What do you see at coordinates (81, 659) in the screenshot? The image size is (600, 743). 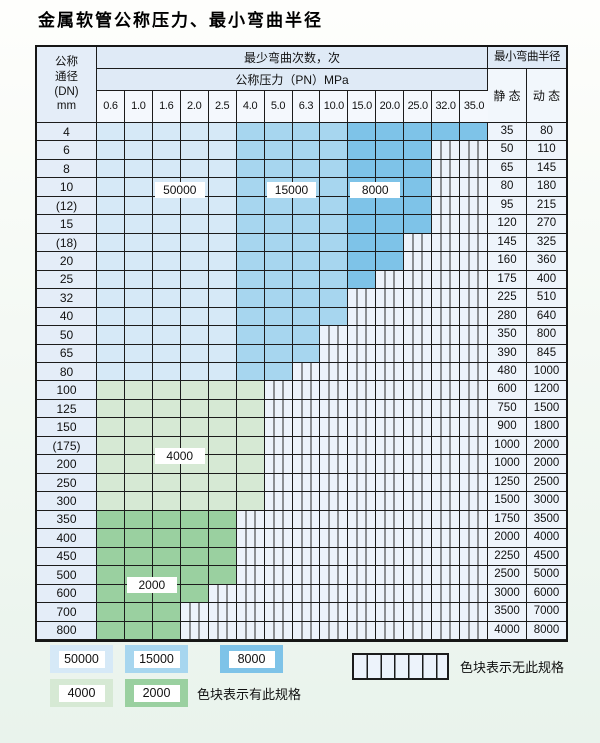 I see `legend-item: 50000` at bounding box center [81, 659].